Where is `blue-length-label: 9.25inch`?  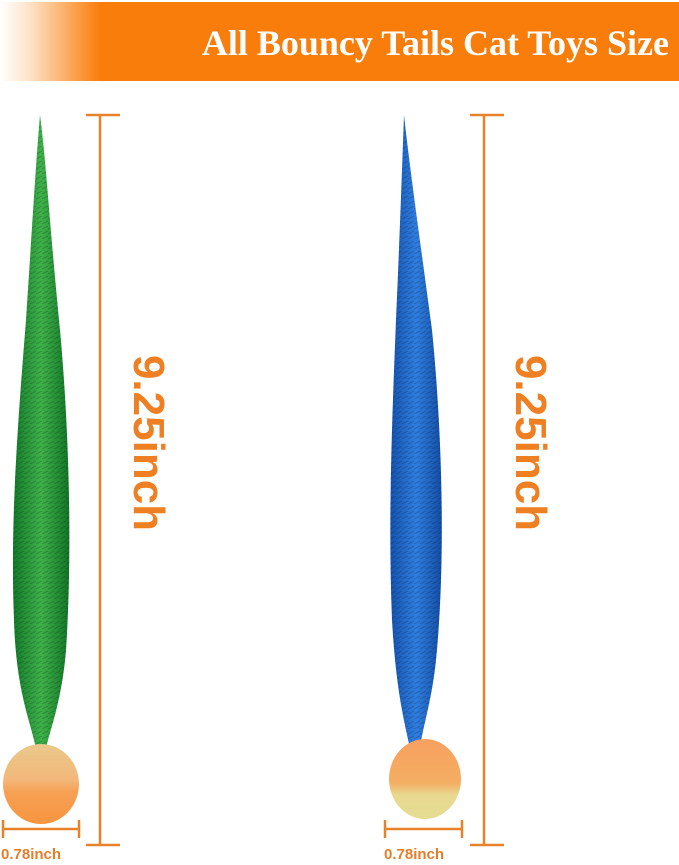 blue-length-label: 9.25inch is located at coordinates (530, 443).